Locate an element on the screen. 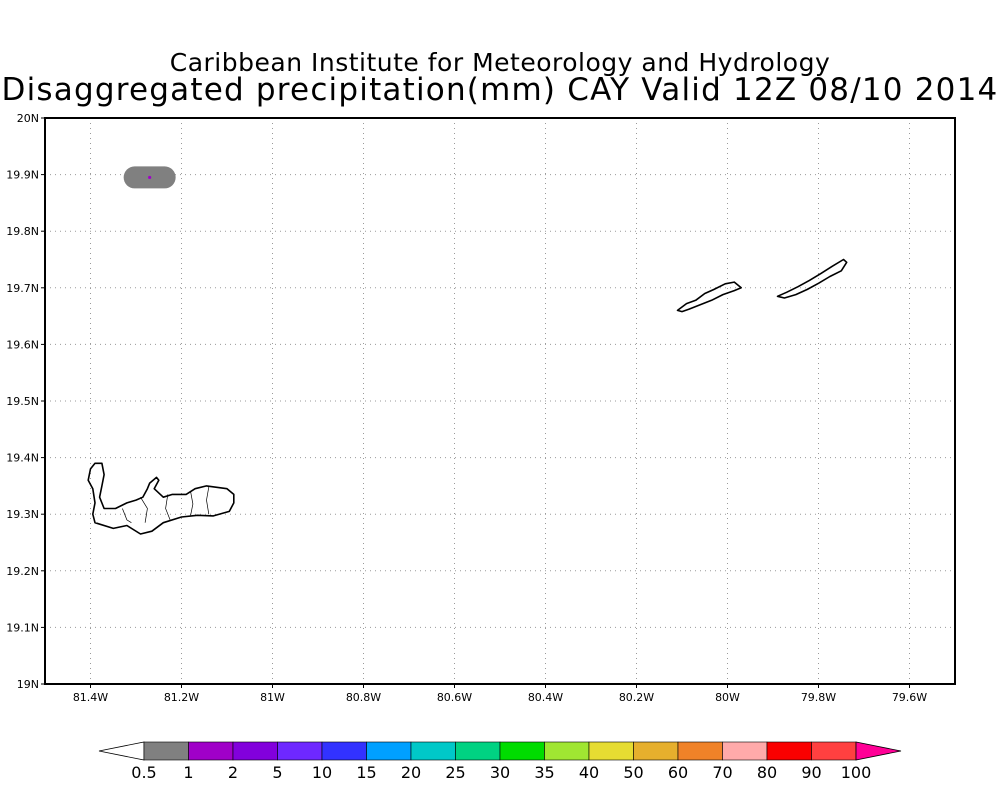 Image resolution: width=1000 pixels, height=800 pixels. colorbar-label: 5 is located at coordinates (277, 772).